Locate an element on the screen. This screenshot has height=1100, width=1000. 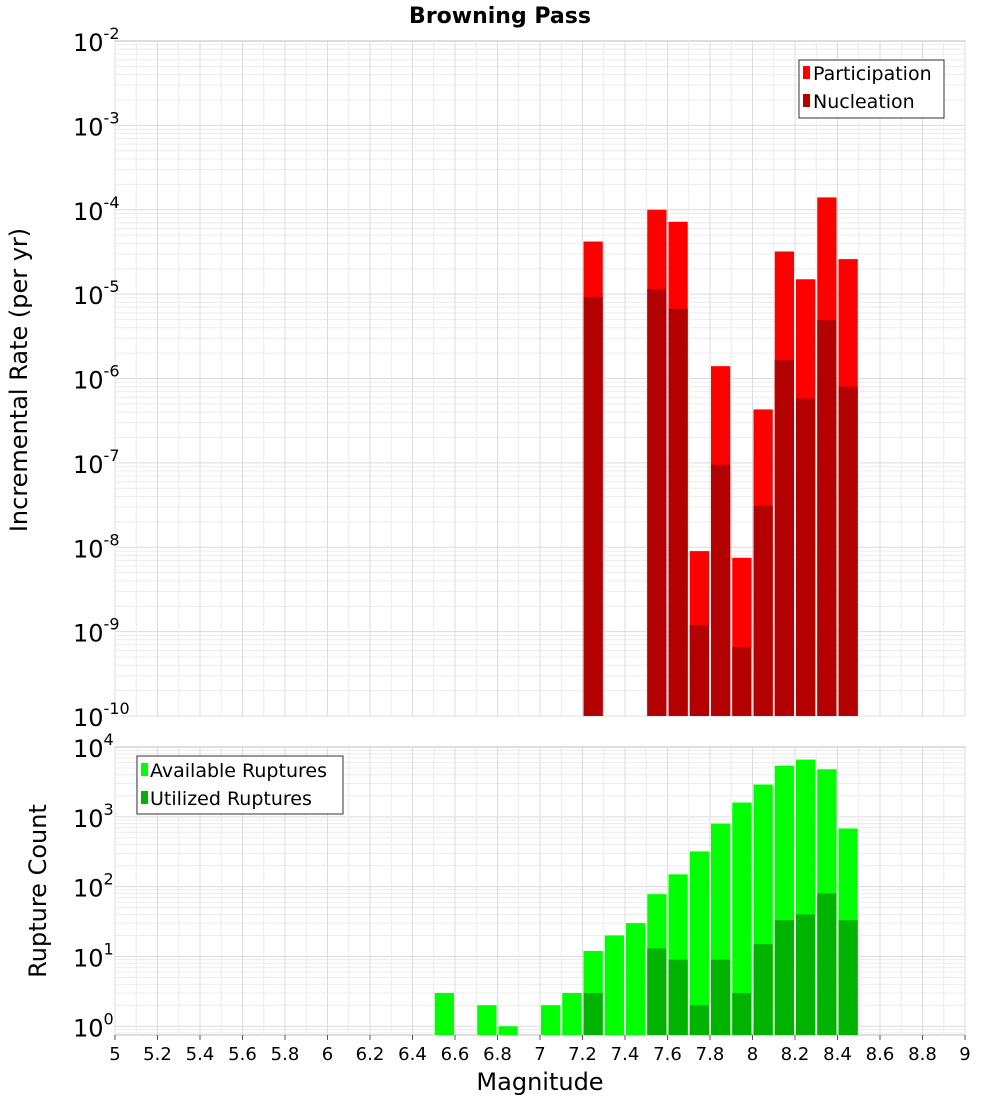
legend-swatch-participation is located at coordinates (806, 72).